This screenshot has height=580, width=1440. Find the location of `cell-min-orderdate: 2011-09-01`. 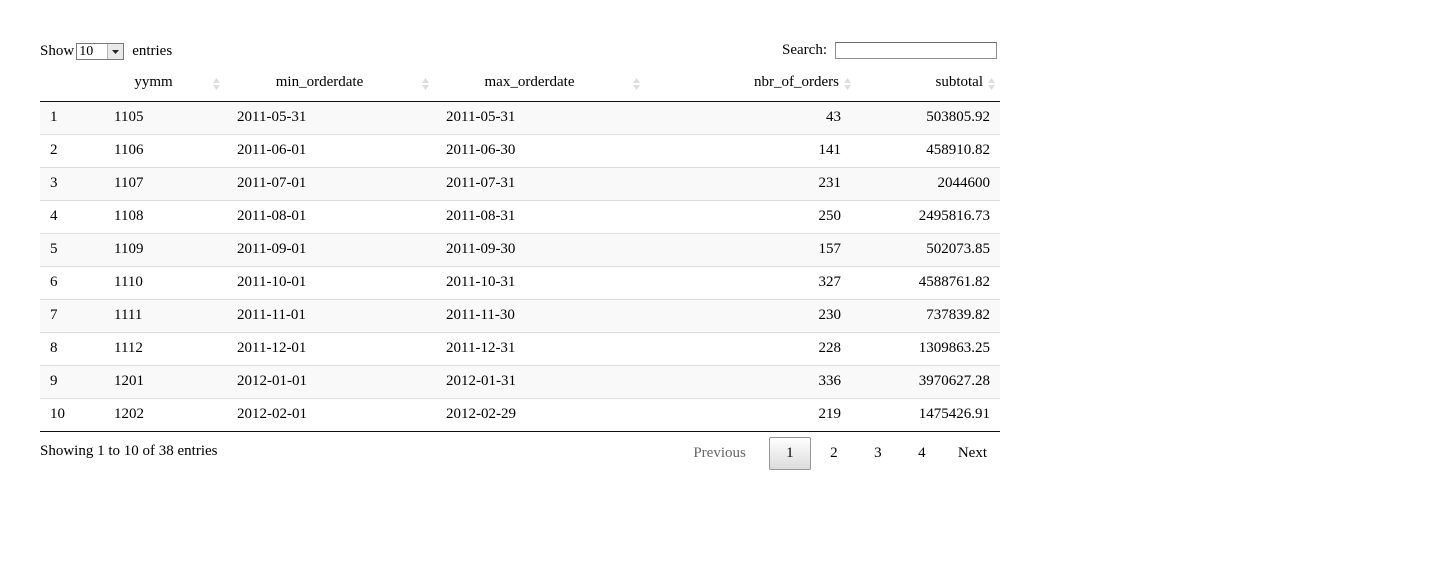

cell-min-orderdate: 2011-09-01 is located at coordinates (324, 249).